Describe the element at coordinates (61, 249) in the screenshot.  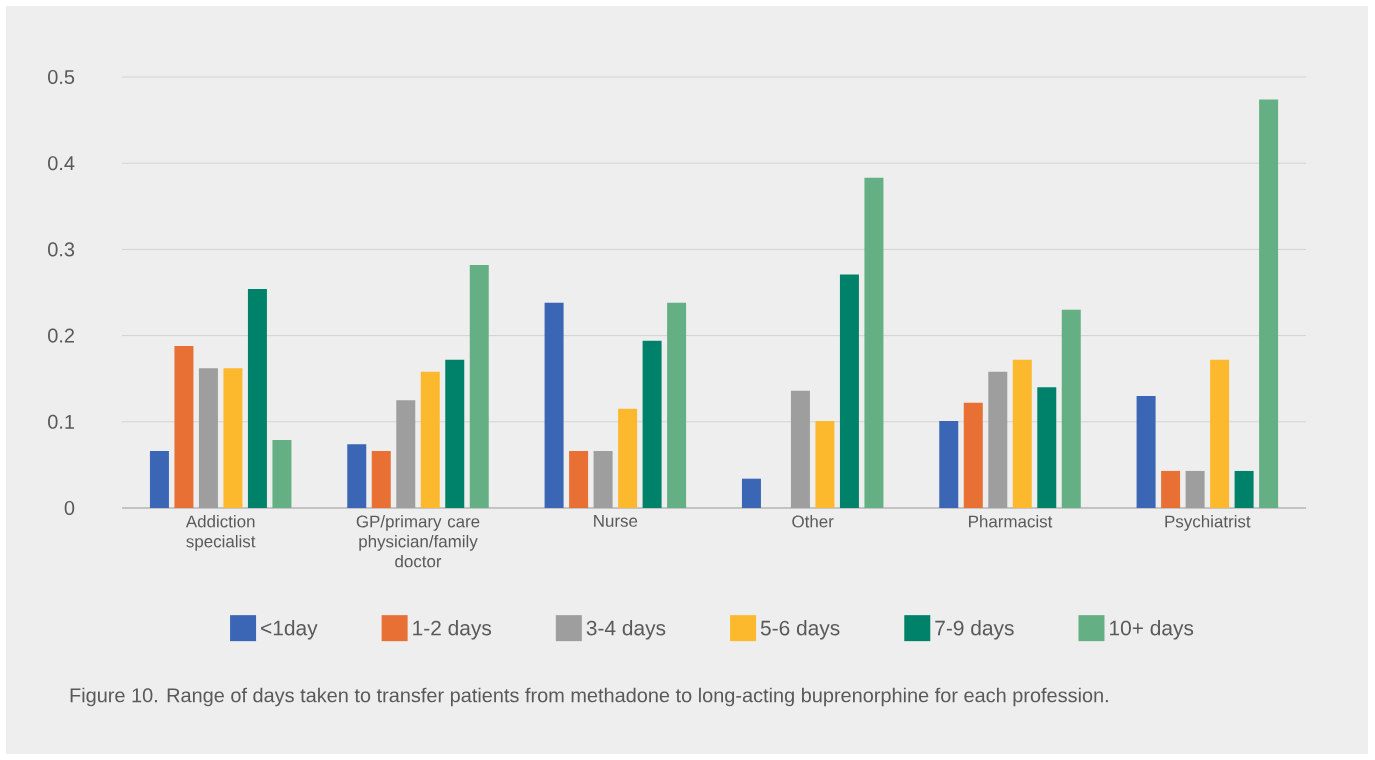
I see `y-tick-label: 0.3` at that location.